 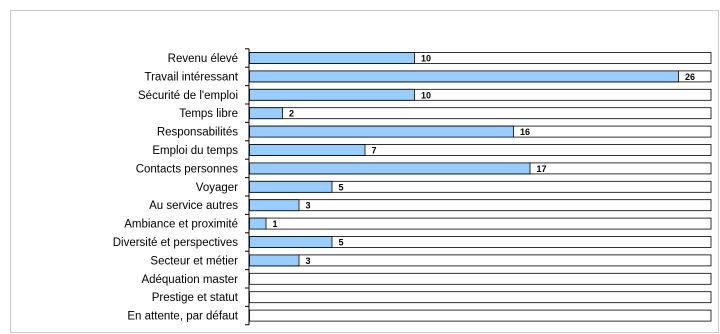 I want to click on bar-row: Emploi du temps 7, so click(x=432, y=148).